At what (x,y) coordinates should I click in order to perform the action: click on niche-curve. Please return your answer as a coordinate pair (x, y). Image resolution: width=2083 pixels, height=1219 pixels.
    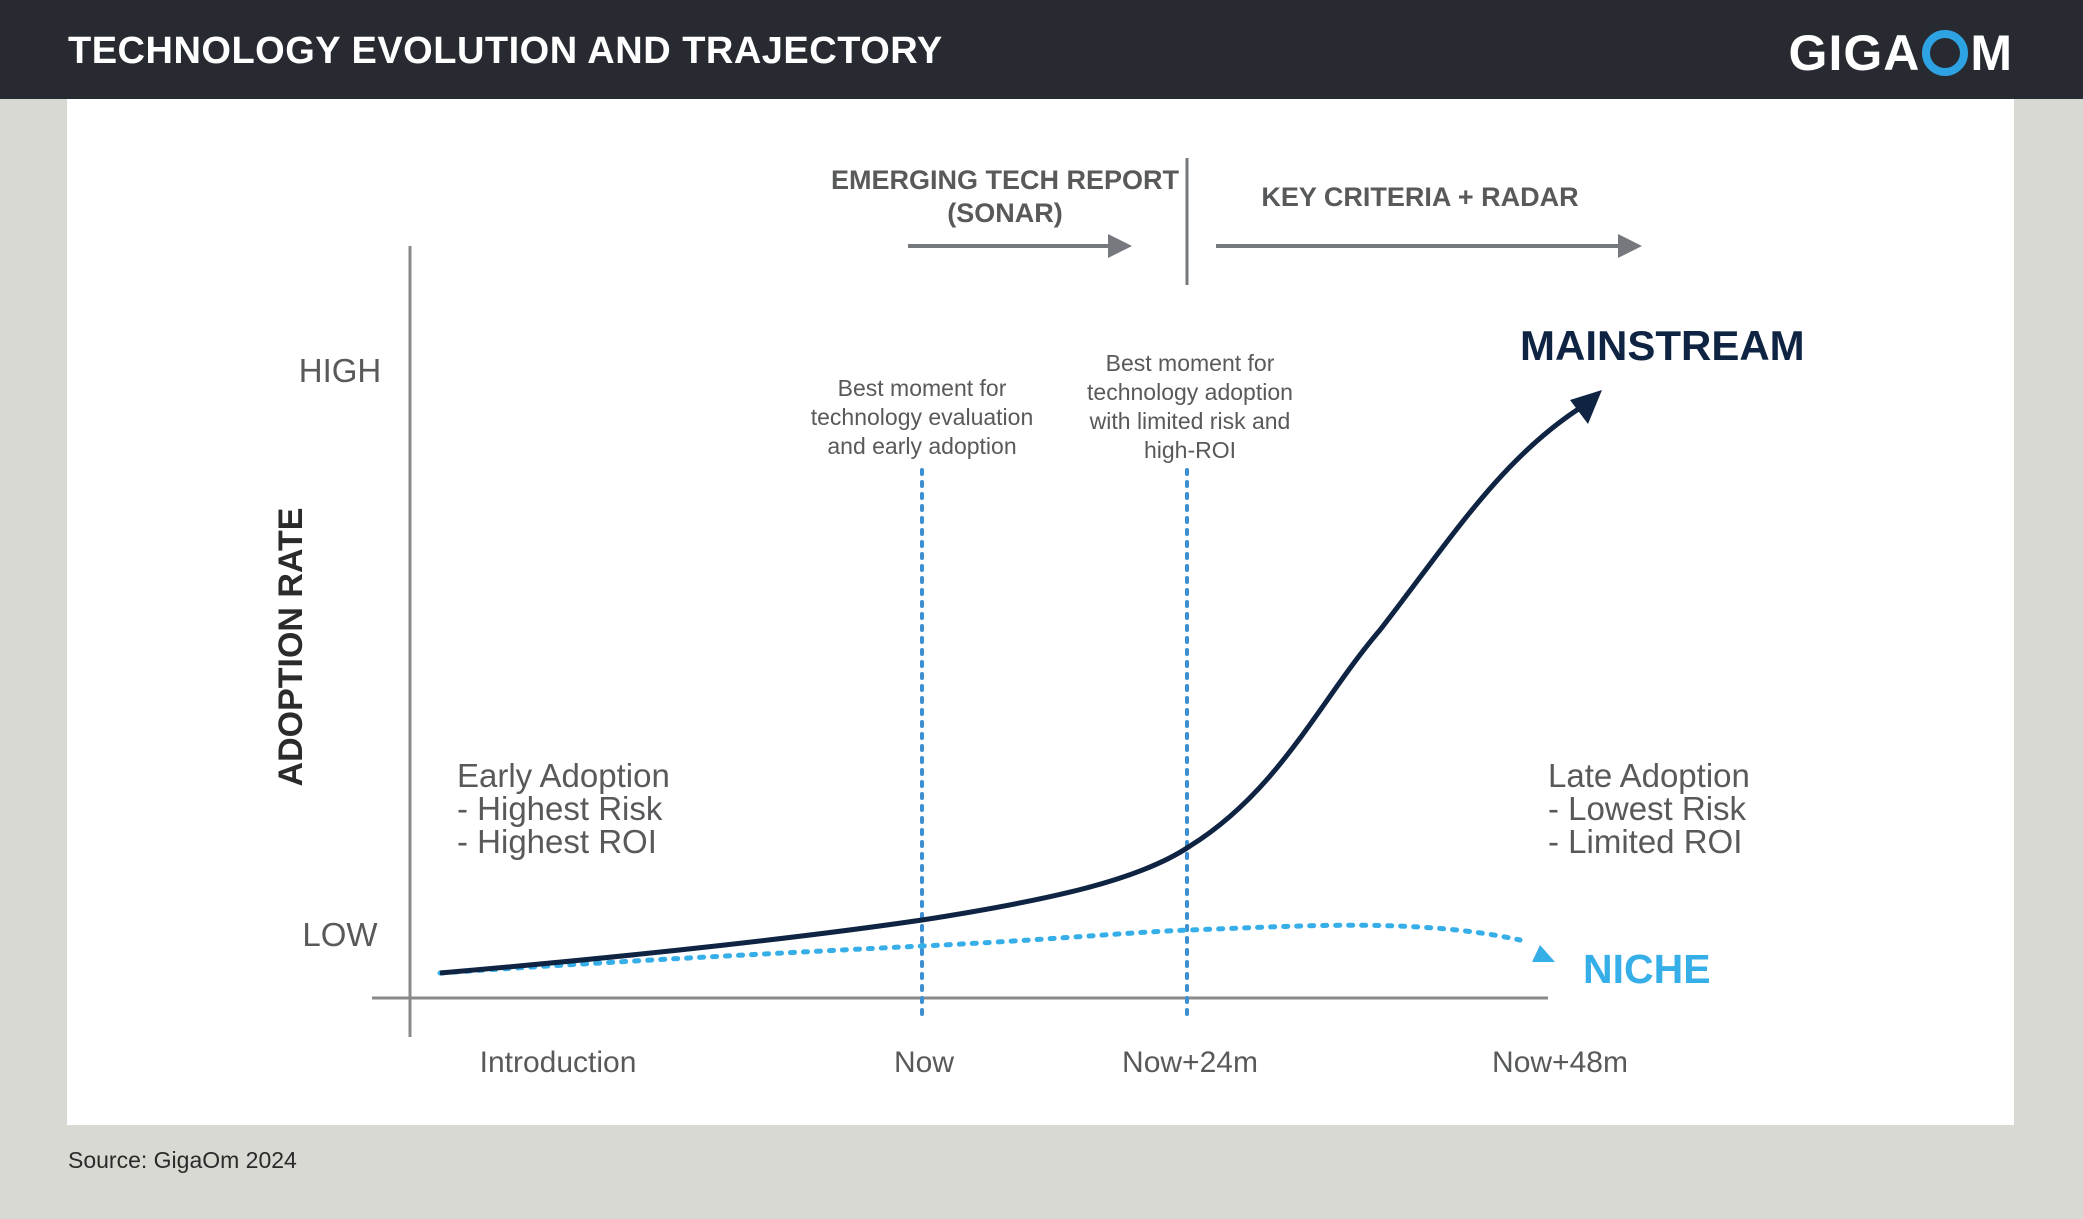
    Looking at the image, I should click on (980, 949).